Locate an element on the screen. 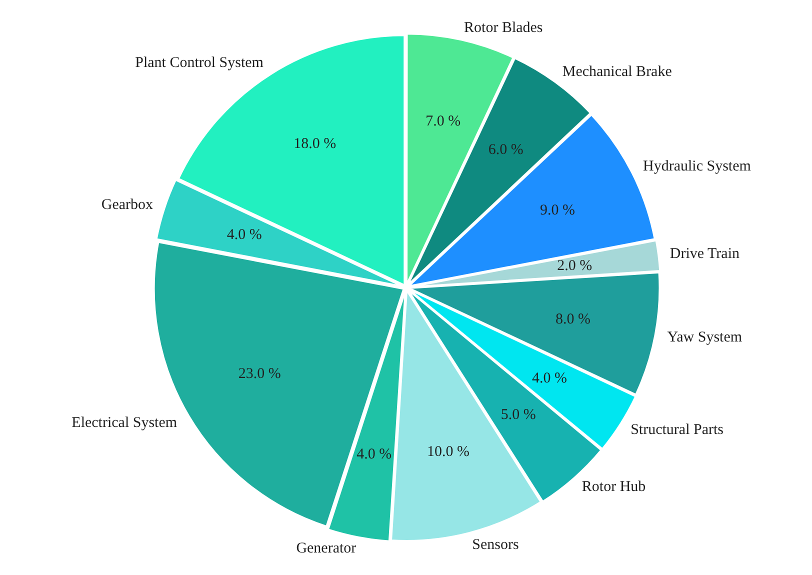 Image resolution: width=812 pixels, height=575 pixels. slice-label: Gearbox is located at coordinates (127, 205).